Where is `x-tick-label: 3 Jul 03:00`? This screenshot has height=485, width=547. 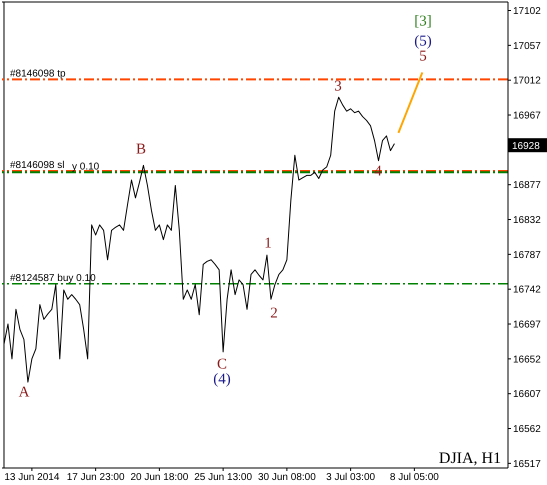
x-tick-label: 3 Jul 03:00 is located at coordinates (351, 478).